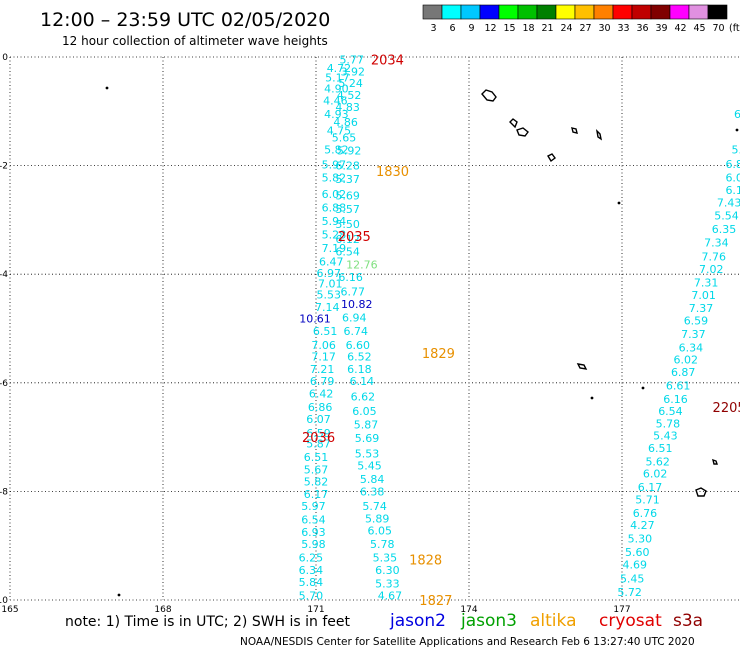 This screenshot has height=650, width=740. Describe the element at coordinates (347, 179) in the screenshot. I see `wave-height-value: 5.37` at that location.